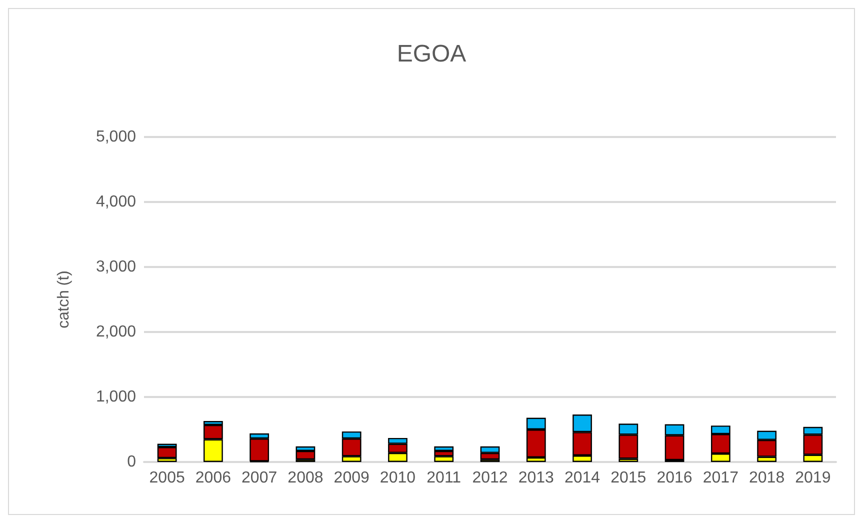 This screenshot has width=863, height=521. What do you see at coordinates (116, 397) in the screenshot?
I see `y-tick-label: 1,000` at bounding box center [116, 397].